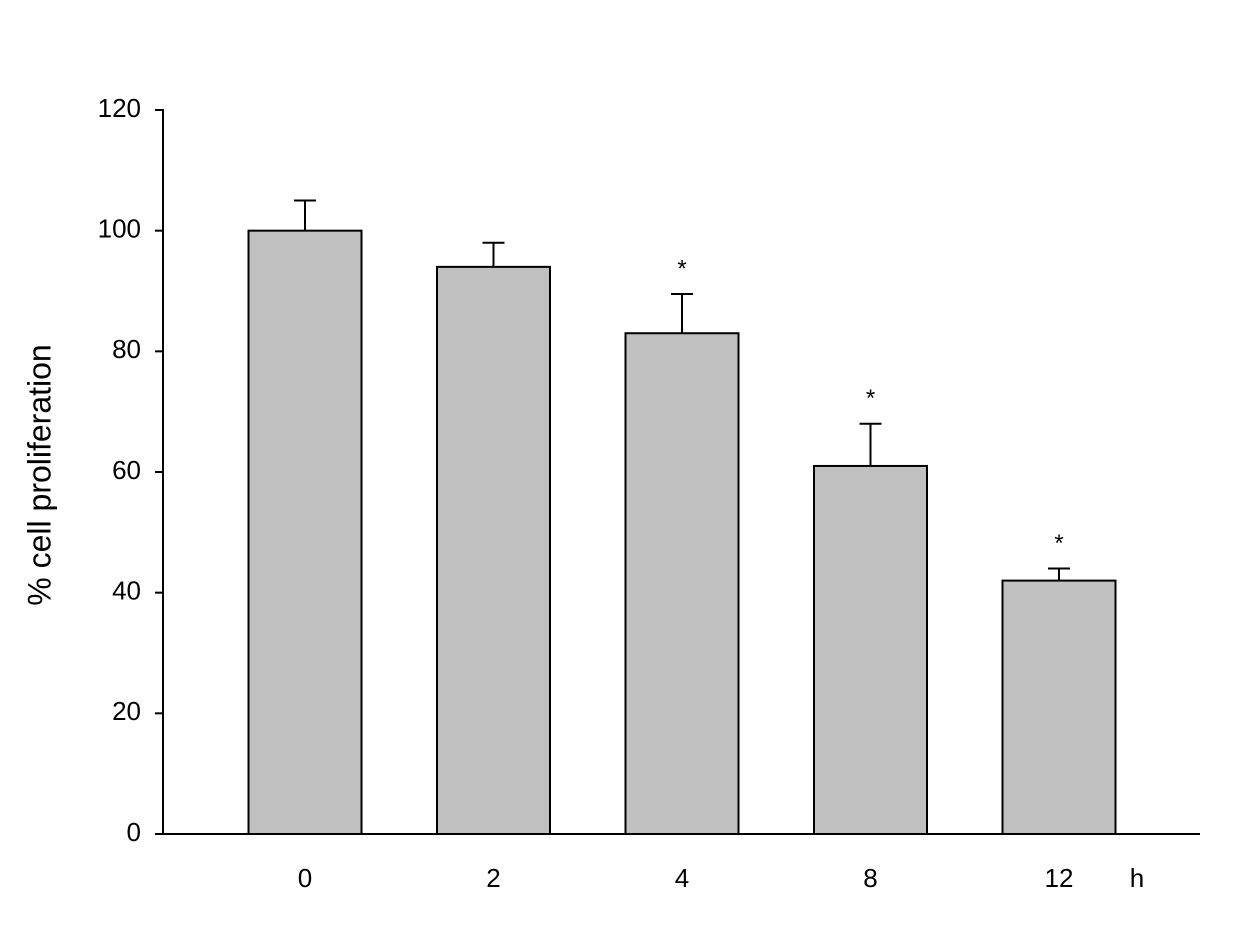  I want to click on y-tick-label: 100, so click(119, 229).